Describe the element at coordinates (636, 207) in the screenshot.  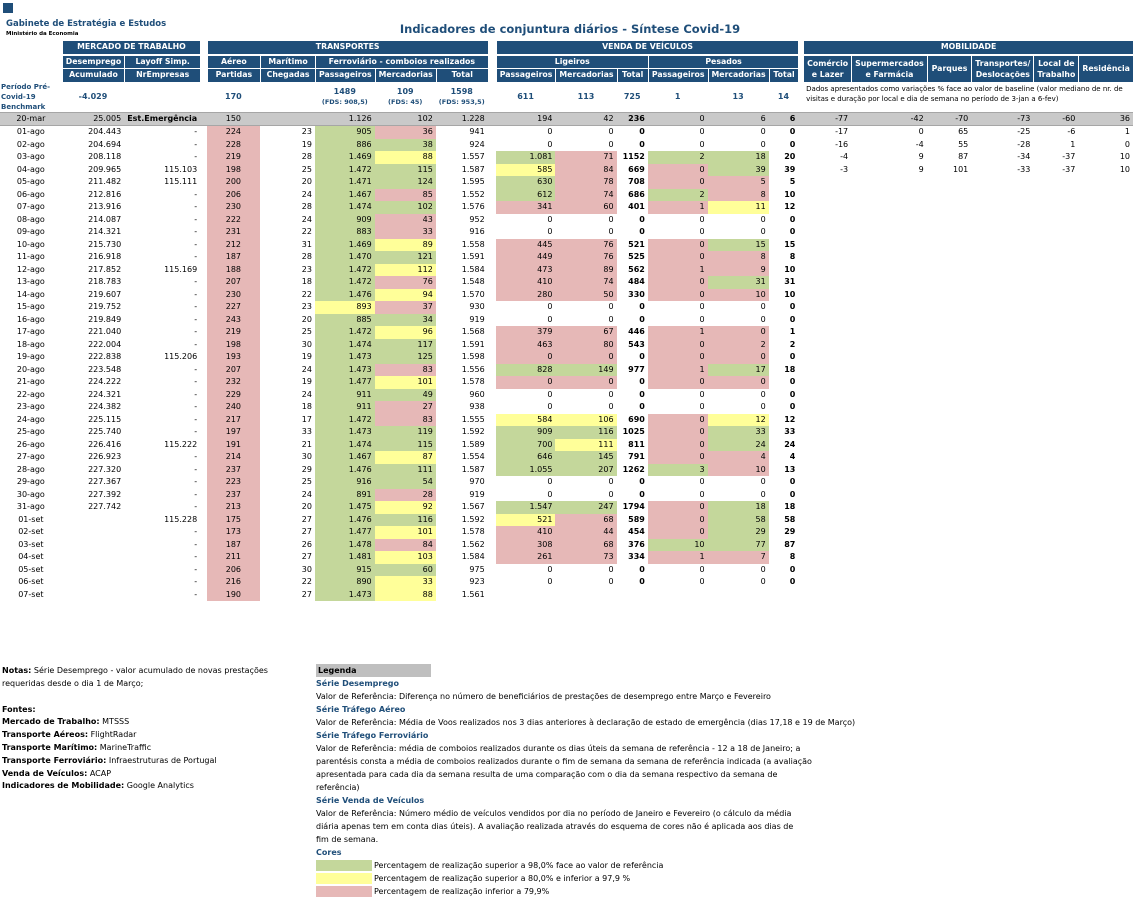
I see `cell-lig-total: 401` at that location.